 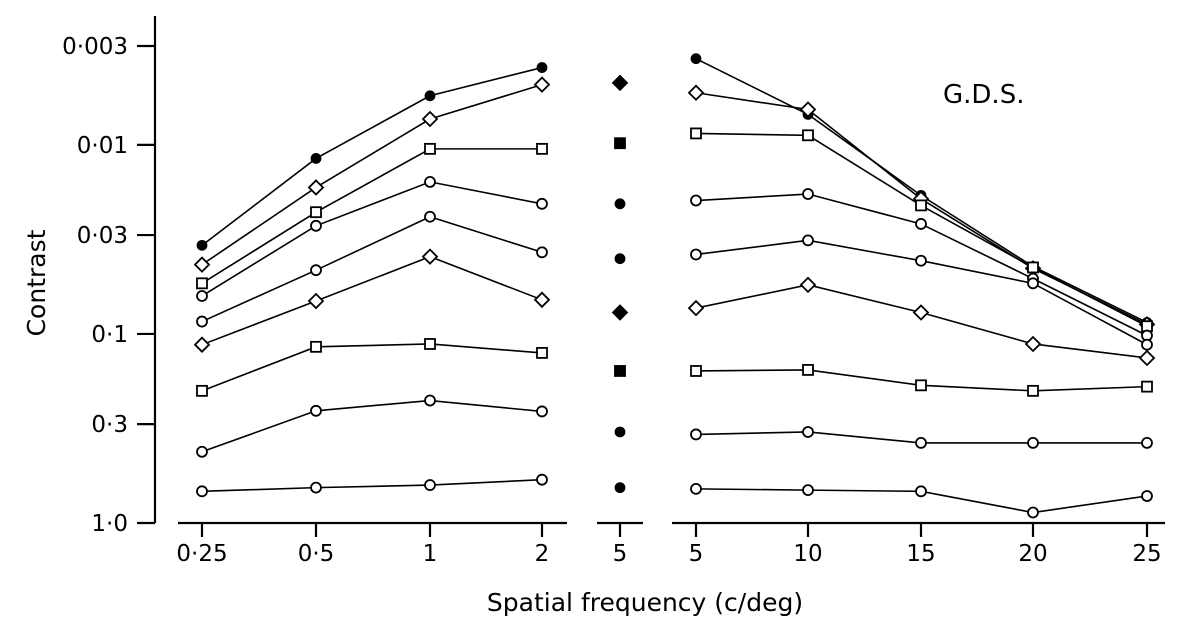 I want to click on y-axis-title: Contrast, so click(x=36, y=282).